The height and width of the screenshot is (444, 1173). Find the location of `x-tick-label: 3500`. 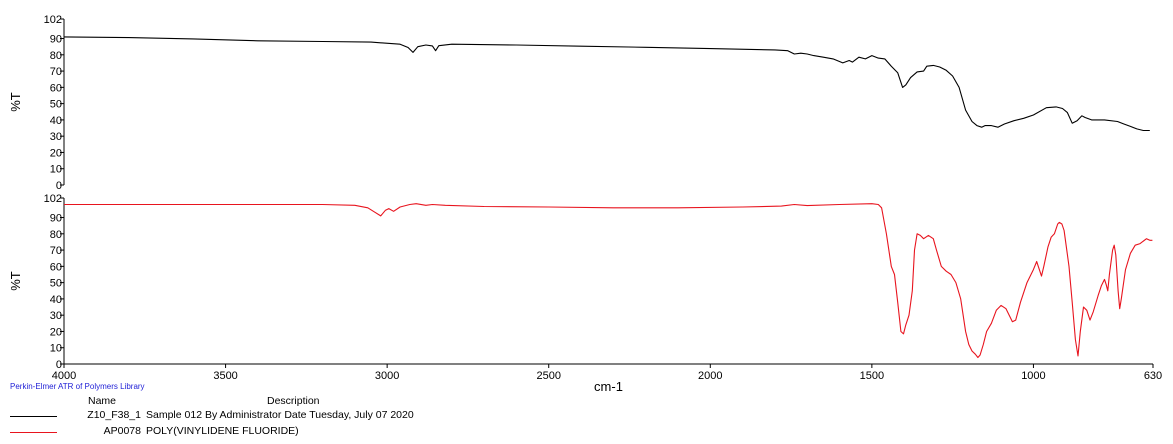

x-tick-label: 3500 is located at coordinates (225, 376).